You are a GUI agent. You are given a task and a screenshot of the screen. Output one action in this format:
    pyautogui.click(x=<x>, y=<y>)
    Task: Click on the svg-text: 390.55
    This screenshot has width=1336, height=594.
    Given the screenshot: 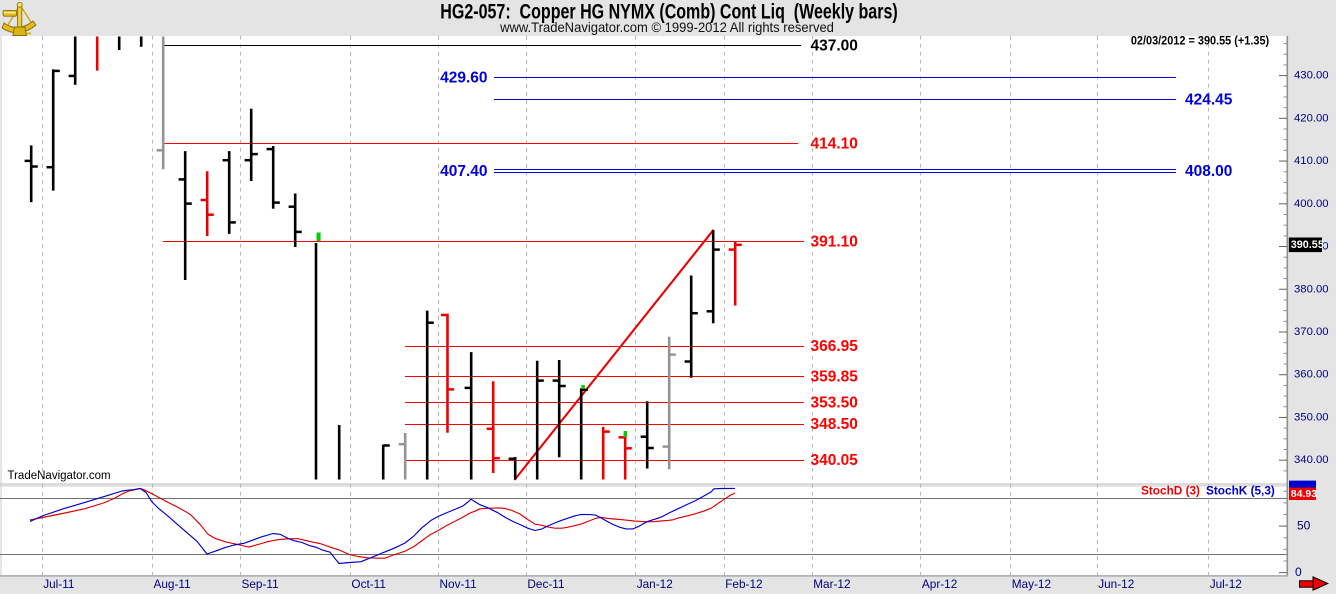 What is the action you would take?
    pyautogui.click(x=1307, y=245)
    